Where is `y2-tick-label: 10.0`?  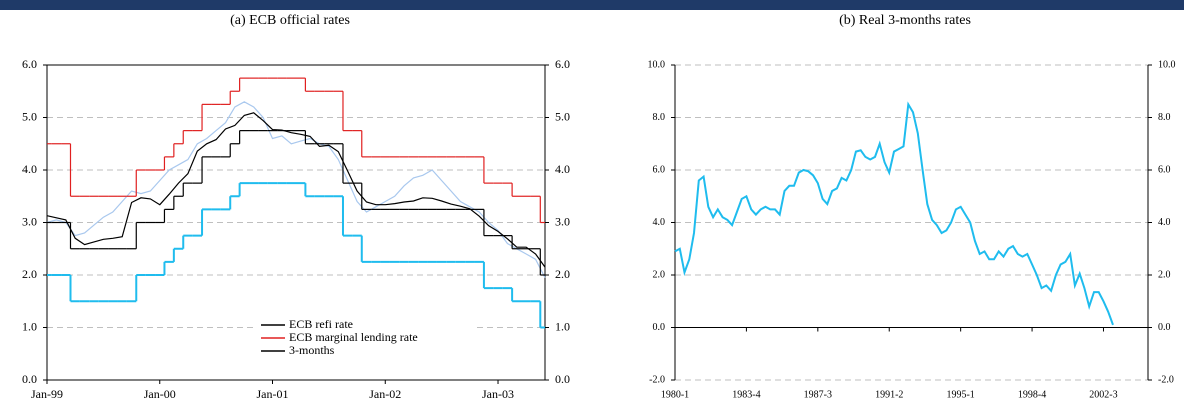 y2-tick-label: 10.0 is located at coordinates (1167, 64).